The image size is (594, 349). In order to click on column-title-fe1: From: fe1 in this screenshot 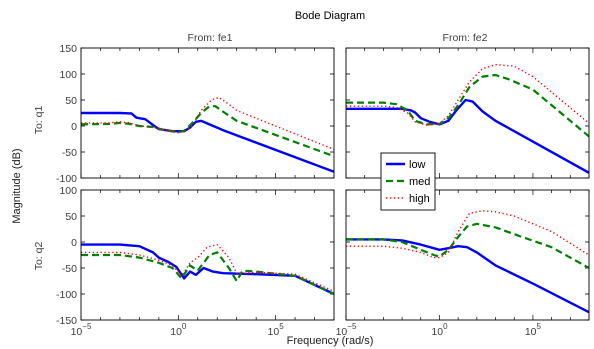, I will do `click(210, 38)`.